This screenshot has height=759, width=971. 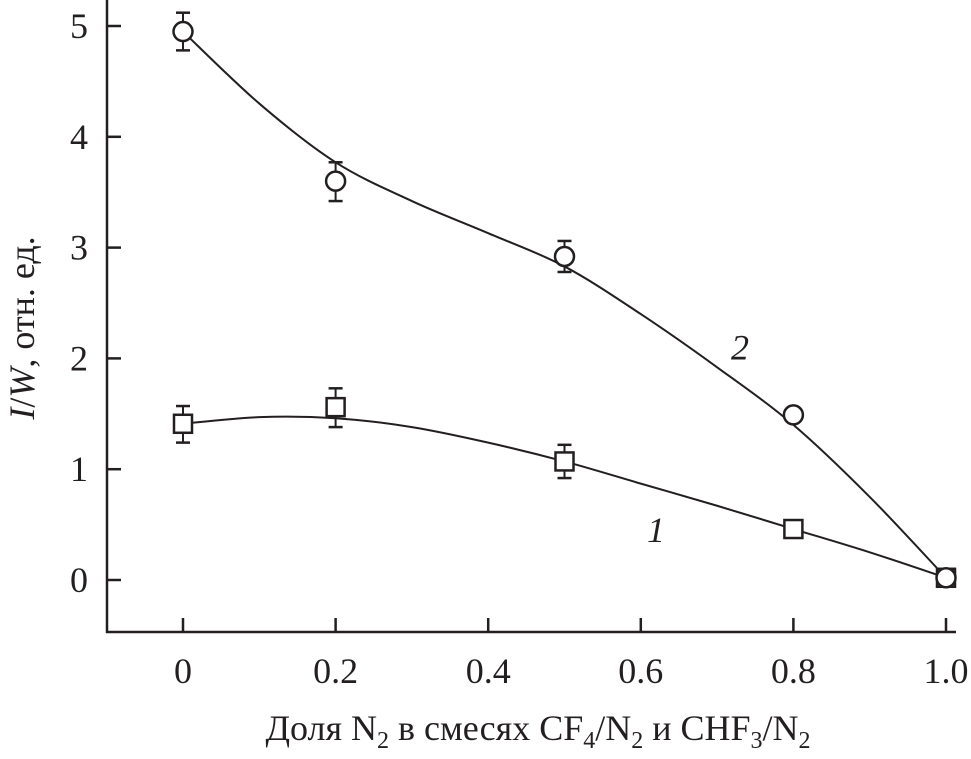 What do you see at coordinates (79, 248) in the screenshot?
I see `y-tick-label: 3` at bounding box center [79, 248].